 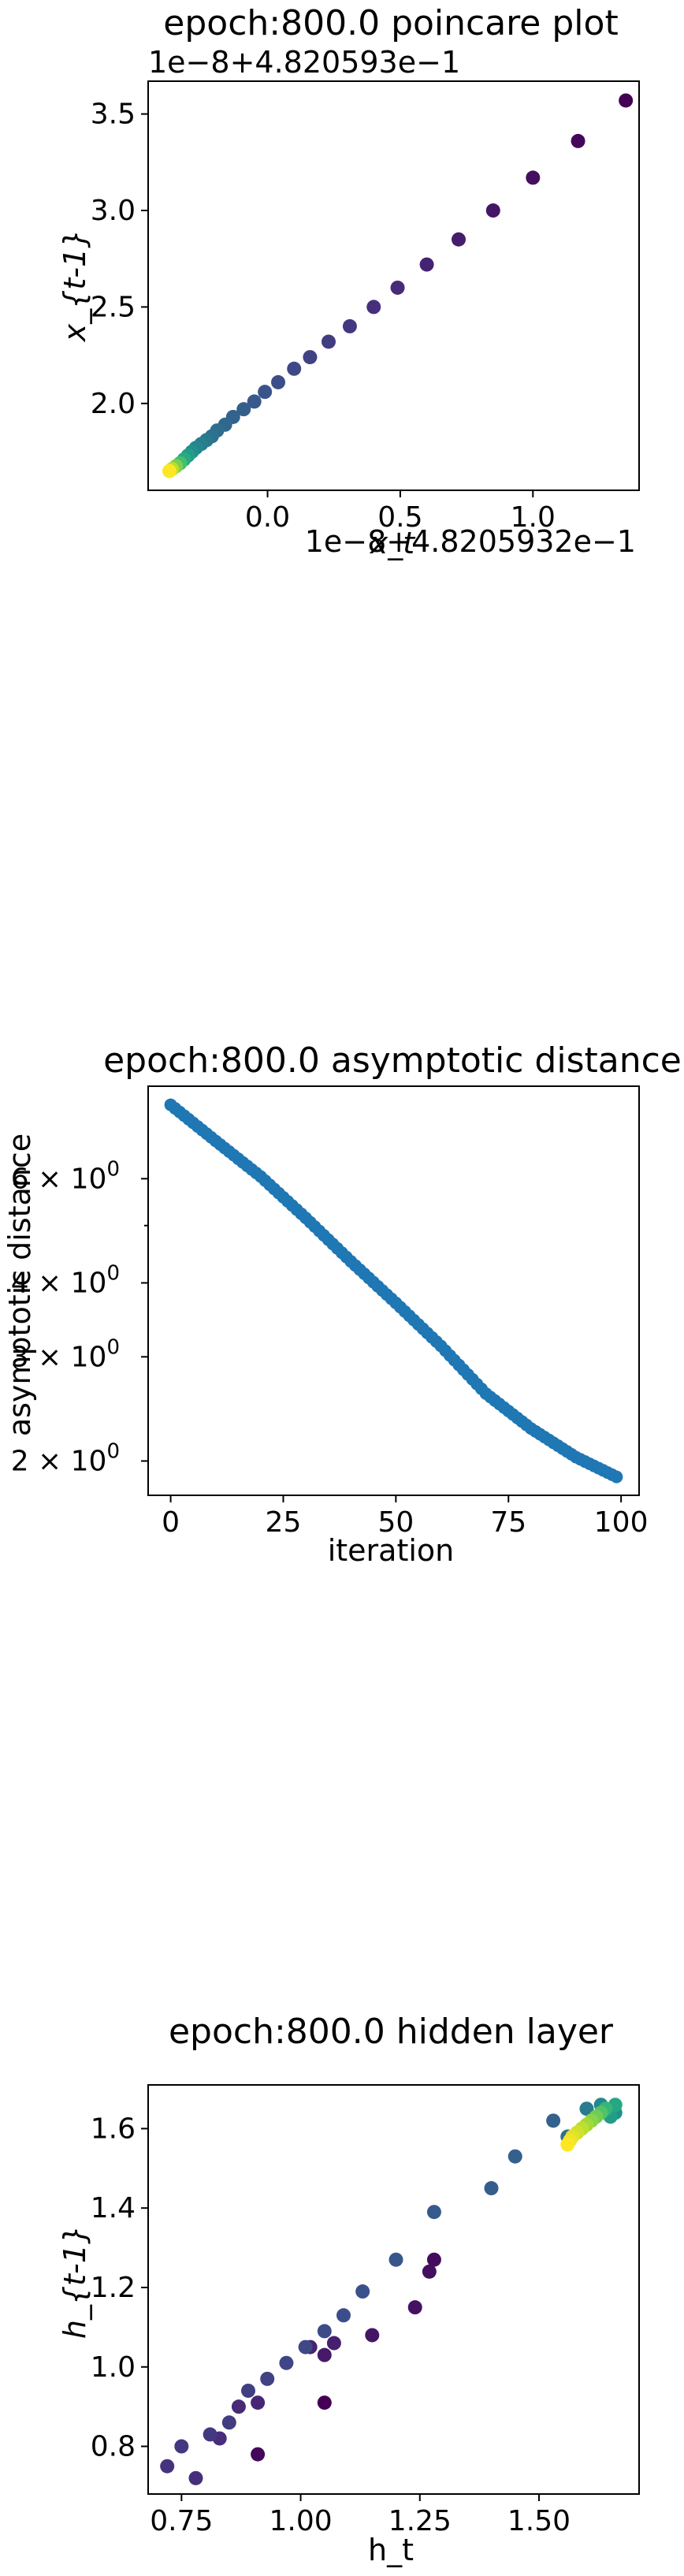 What do you see at coordinates (114, 2447) in the screenshot?
I see `y-tick-label: 0.8` at bounding box center [114, 2447].